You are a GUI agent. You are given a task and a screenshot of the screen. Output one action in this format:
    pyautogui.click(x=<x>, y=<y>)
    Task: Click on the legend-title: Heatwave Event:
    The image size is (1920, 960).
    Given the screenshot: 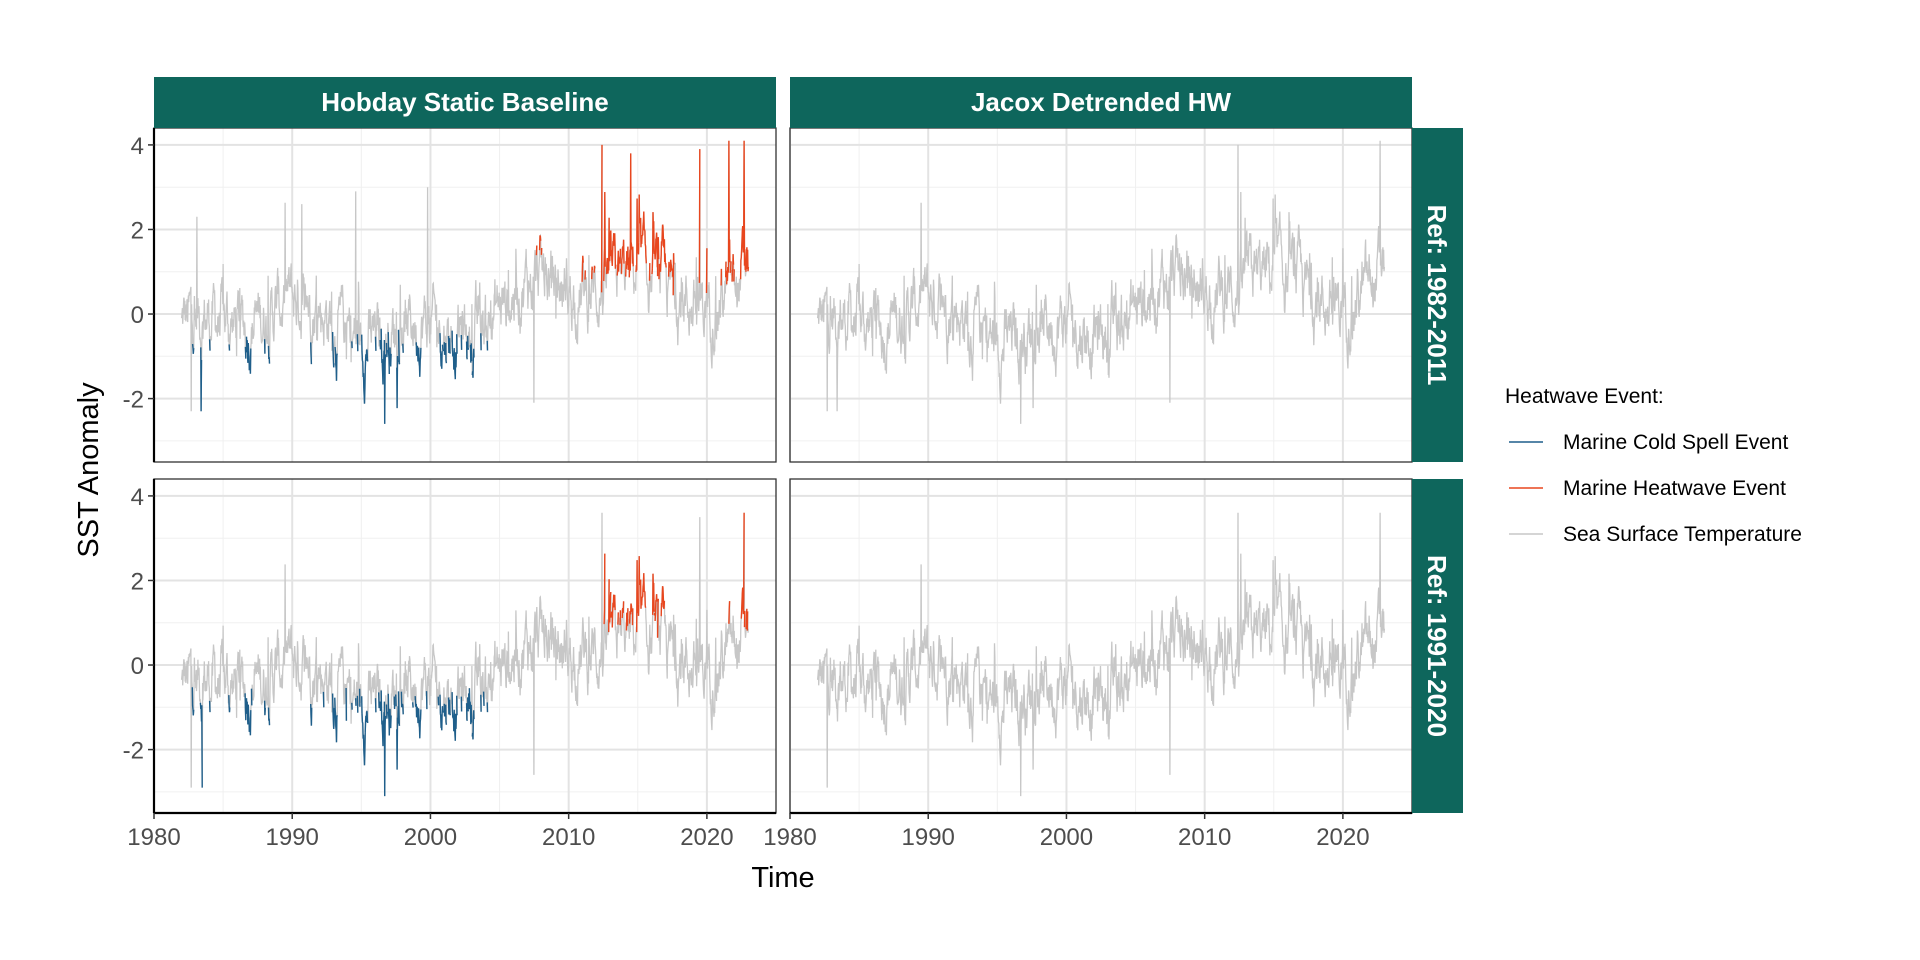 What is the action you would take?
    pyautogui.click(x=1584, y=396)
    